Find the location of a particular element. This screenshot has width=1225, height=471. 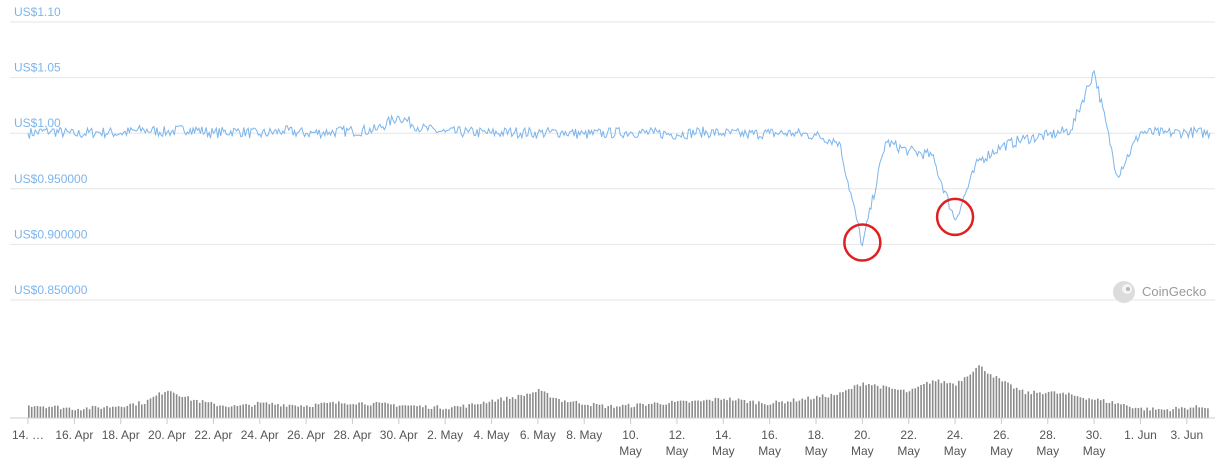

annotations is located at coordinates (909, 229).